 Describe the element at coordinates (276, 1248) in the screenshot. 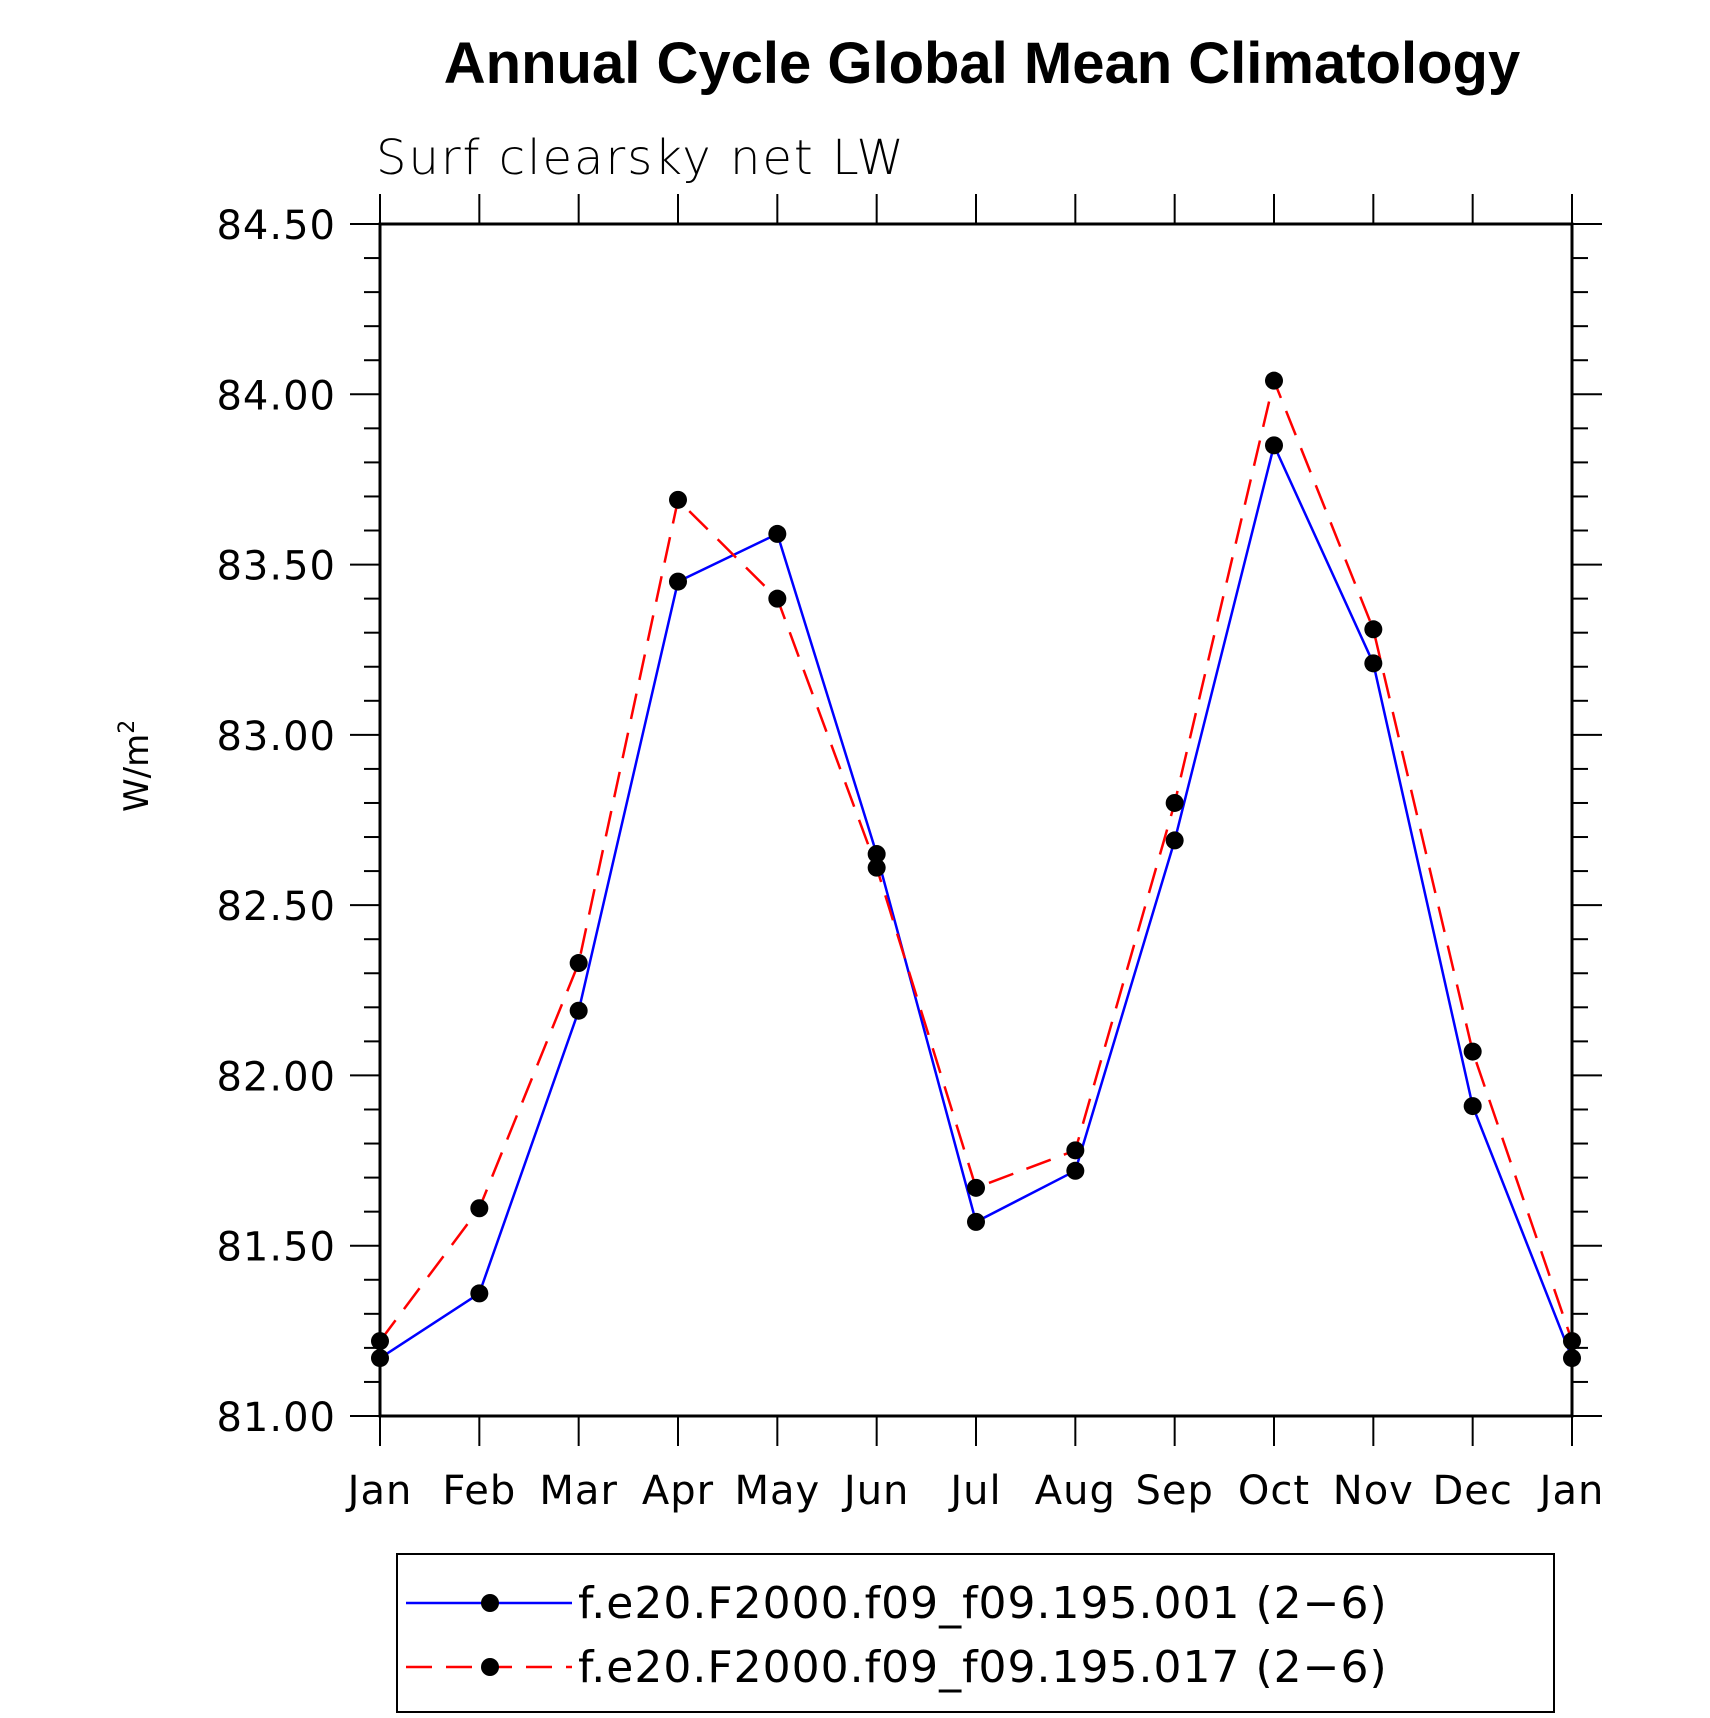

I see `y-tick-label: 81.50` at that location.